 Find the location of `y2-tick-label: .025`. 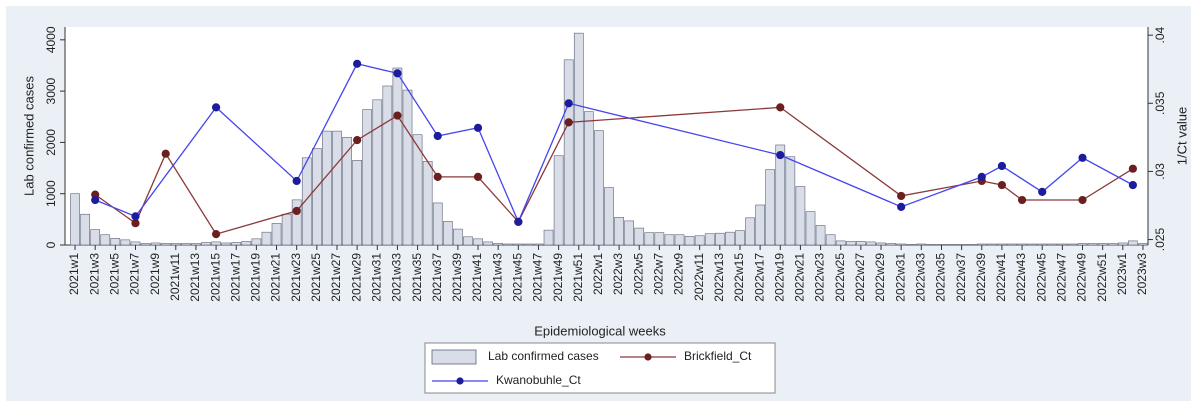

y2-tick-label: .025 is located at coordinates (1160, 240).